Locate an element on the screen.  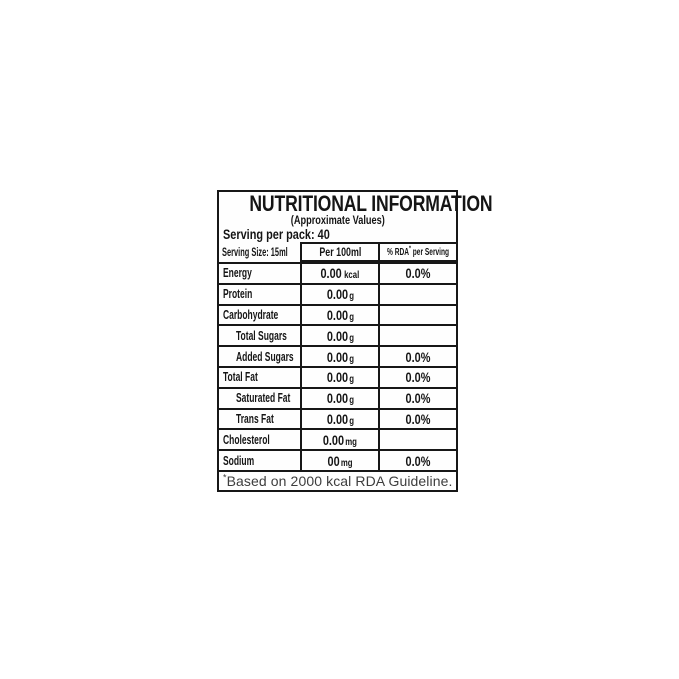
header-per-100ml: Per 100ml is located at coordinates (340, 252).